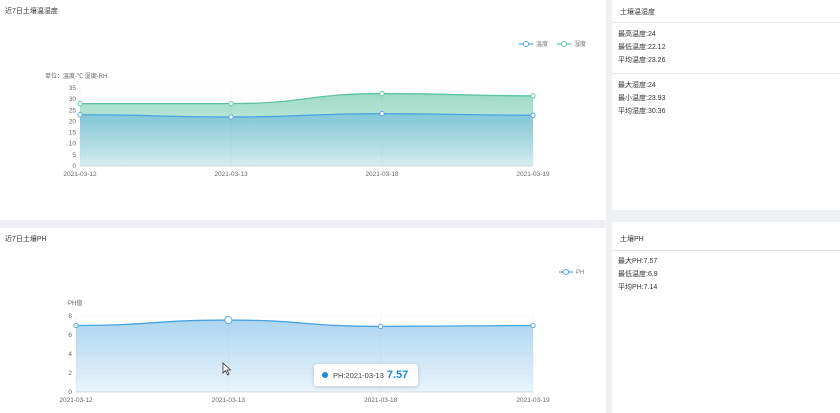 This screenshot has height=413, width=840. Describe the element at coordinates (73, 121) in the screenshot. I see `y-tick-label: 20` at that location.